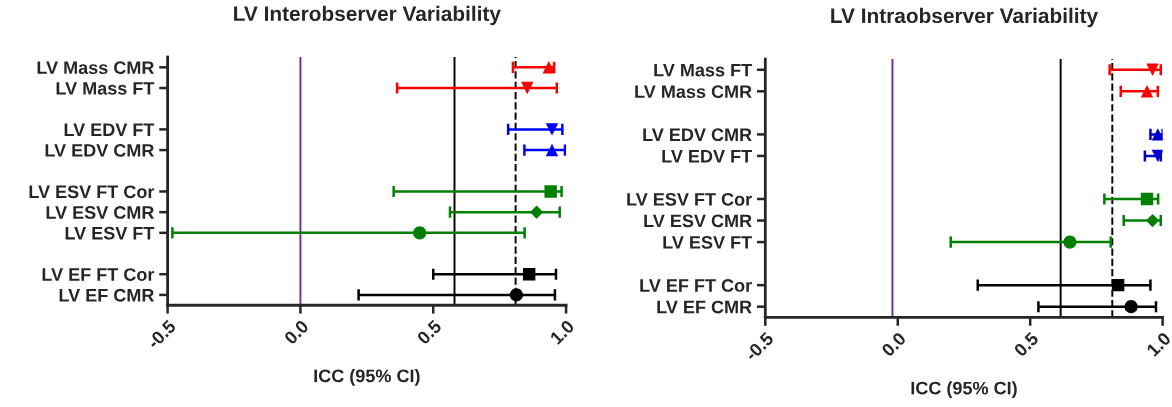  I want to click on chart-title: LV Intraobserver Variability, so click(964, 17).